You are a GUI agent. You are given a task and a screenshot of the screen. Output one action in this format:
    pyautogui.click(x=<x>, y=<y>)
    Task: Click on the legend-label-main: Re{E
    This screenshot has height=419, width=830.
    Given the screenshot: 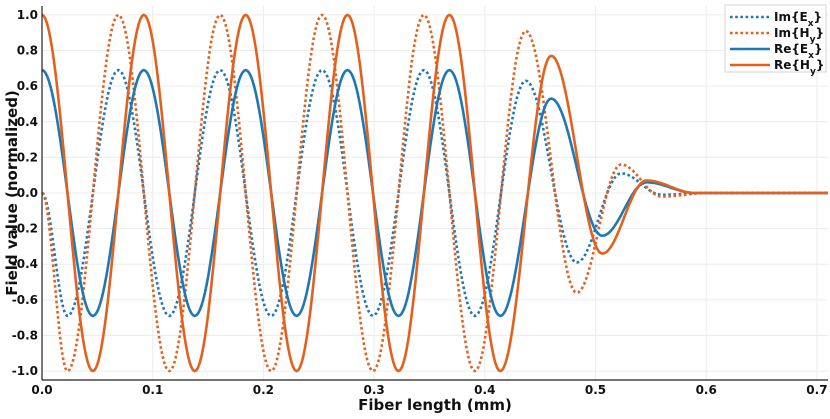 What is the action you would take?
    pyautogui.click(x=791, y=49)
    